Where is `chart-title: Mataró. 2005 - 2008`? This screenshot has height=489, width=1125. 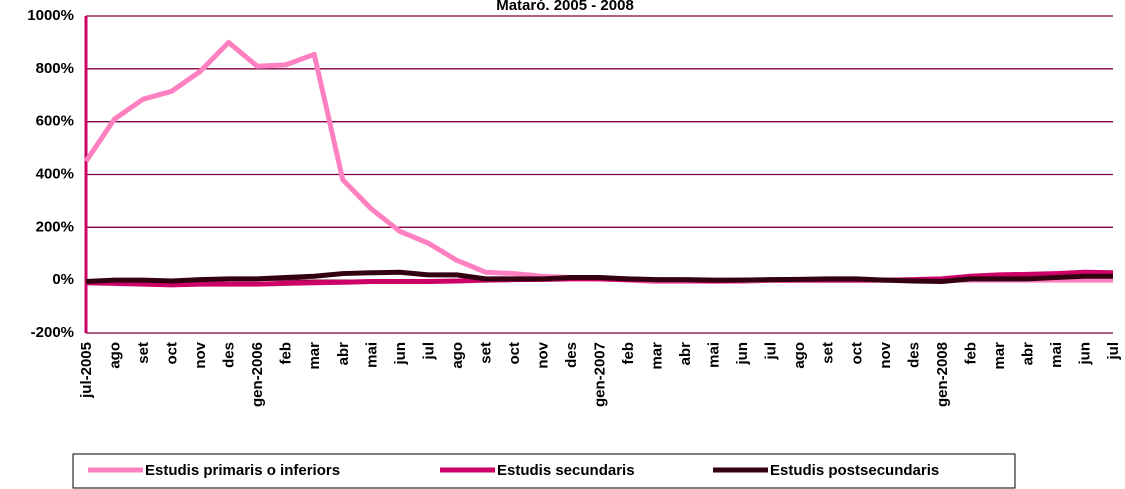 chart-title: Mataró. 2005 - 2008 is located at coordinates (565, 7).